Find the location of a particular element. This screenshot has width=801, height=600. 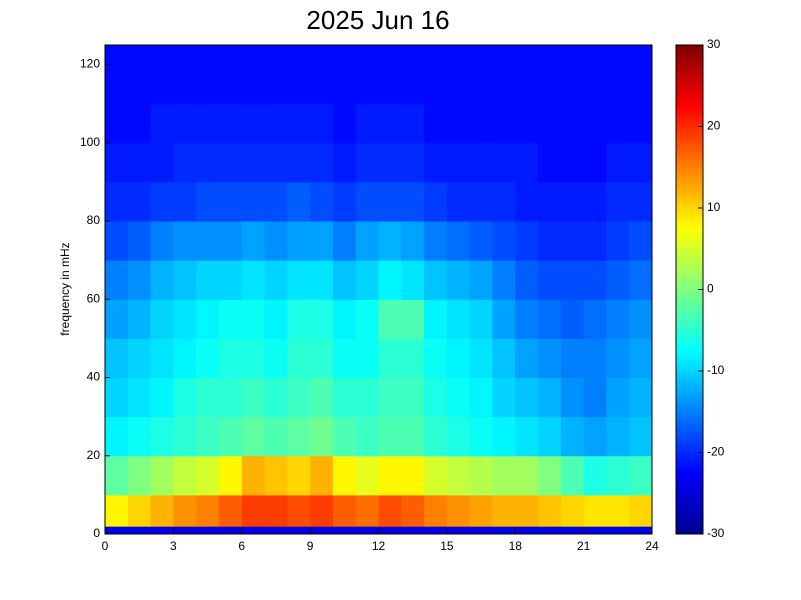

colorbar-tick-label: 20 is located at coordinates (714, 126).